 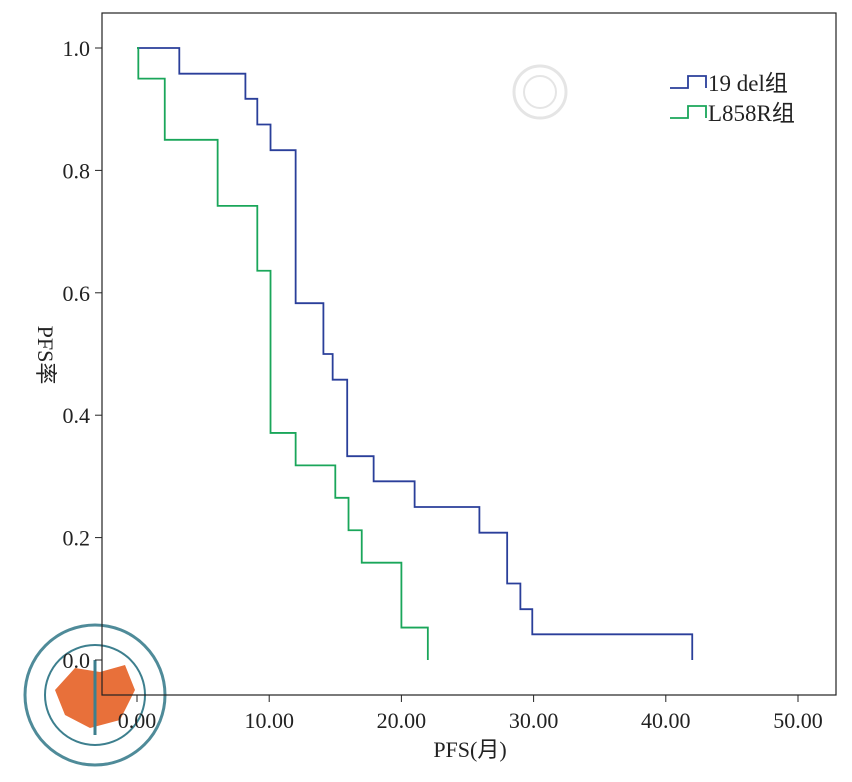 I want to click on y-axis-label: PFS率, so click(x=45, y=355).